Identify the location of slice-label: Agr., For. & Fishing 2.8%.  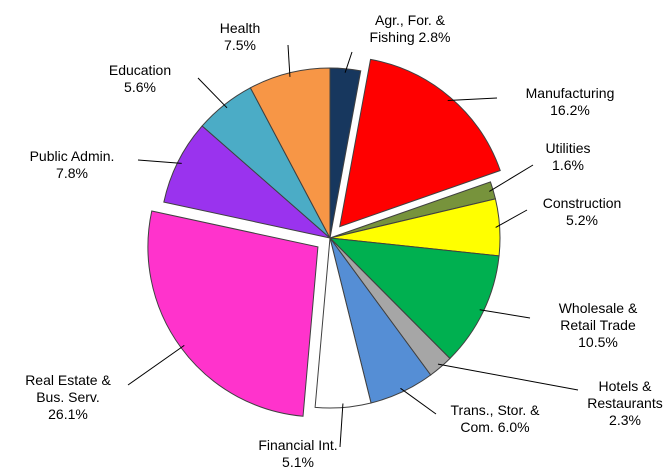
(410, 29).